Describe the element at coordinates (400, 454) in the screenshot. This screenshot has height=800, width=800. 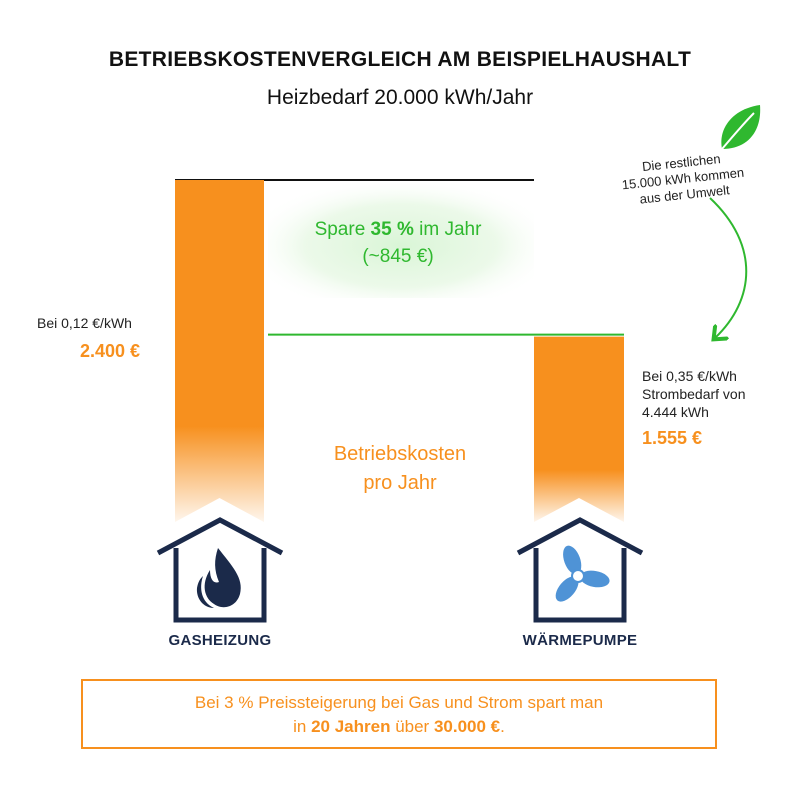
I see `operating-costs-line1: Betriebskosten` at that location.